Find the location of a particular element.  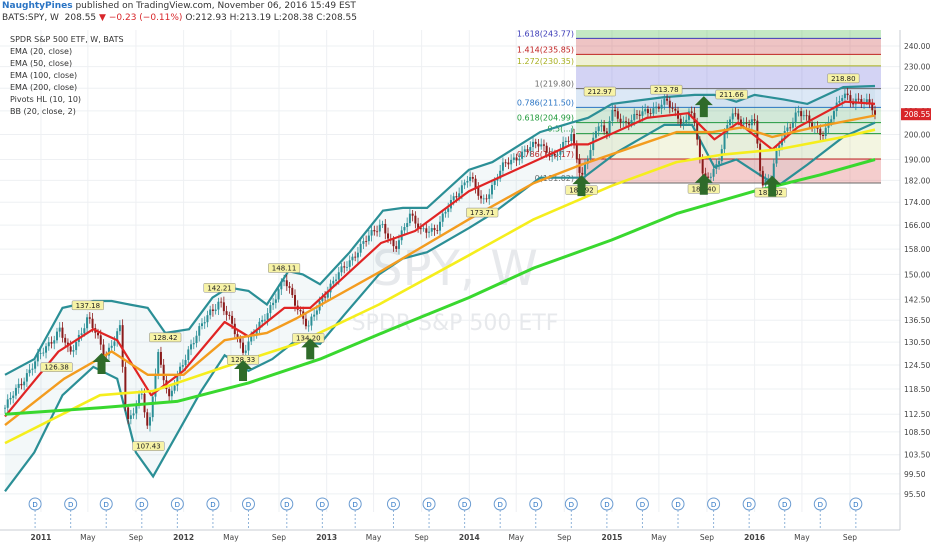

indicator-legend-item: SPDR S&P 500 ETF, W, BATS is located at coordinates (67, 39).